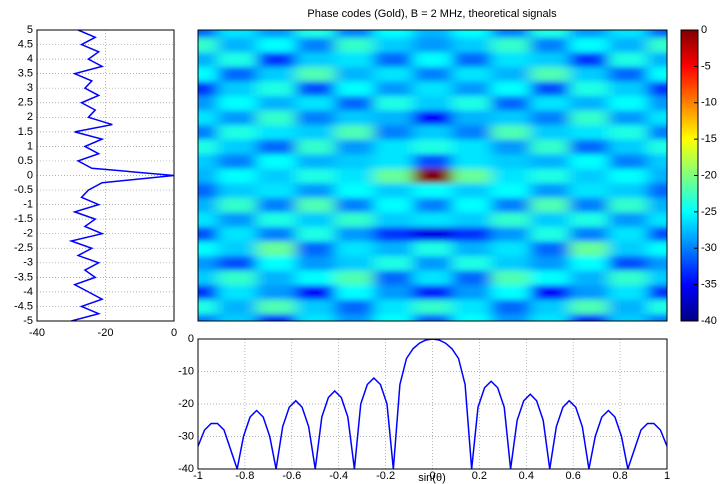  What do you see at coordinates (526, 476) in the screenshot?
I see `x-tick-label: 0.4` at bounding box center [526, 476].